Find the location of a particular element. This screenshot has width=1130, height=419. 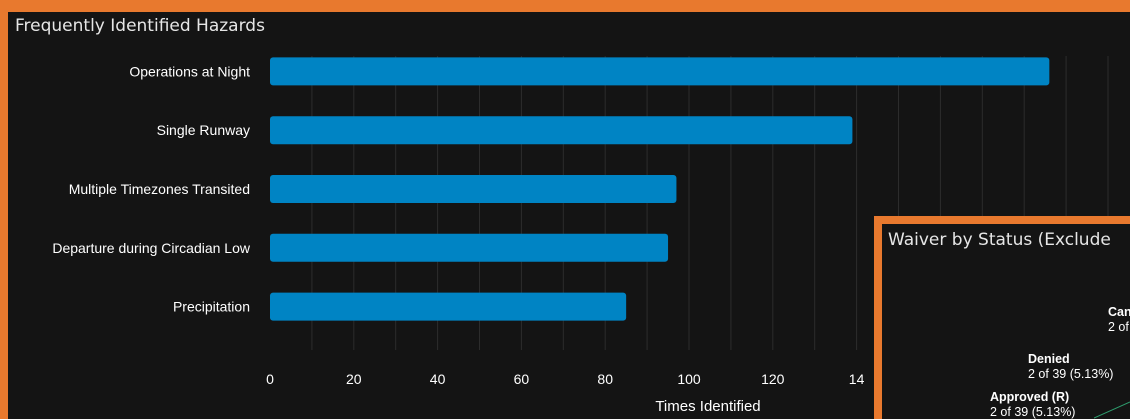

x-tick-label: 20 is located at coordinates (354, 379).